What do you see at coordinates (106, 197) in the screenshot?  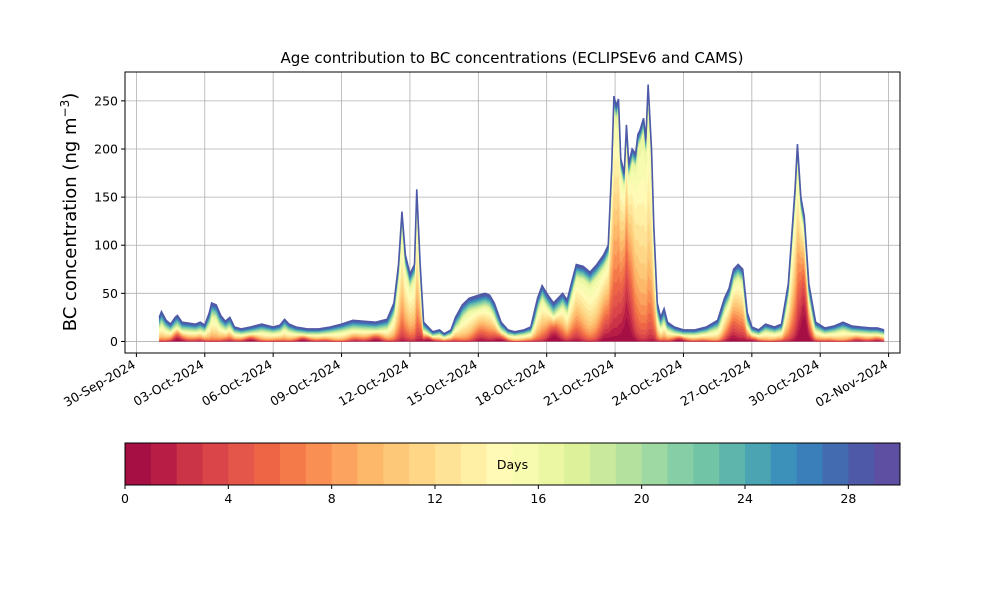 I see `y-tick-label: 150` at bounding box center [106, 197].